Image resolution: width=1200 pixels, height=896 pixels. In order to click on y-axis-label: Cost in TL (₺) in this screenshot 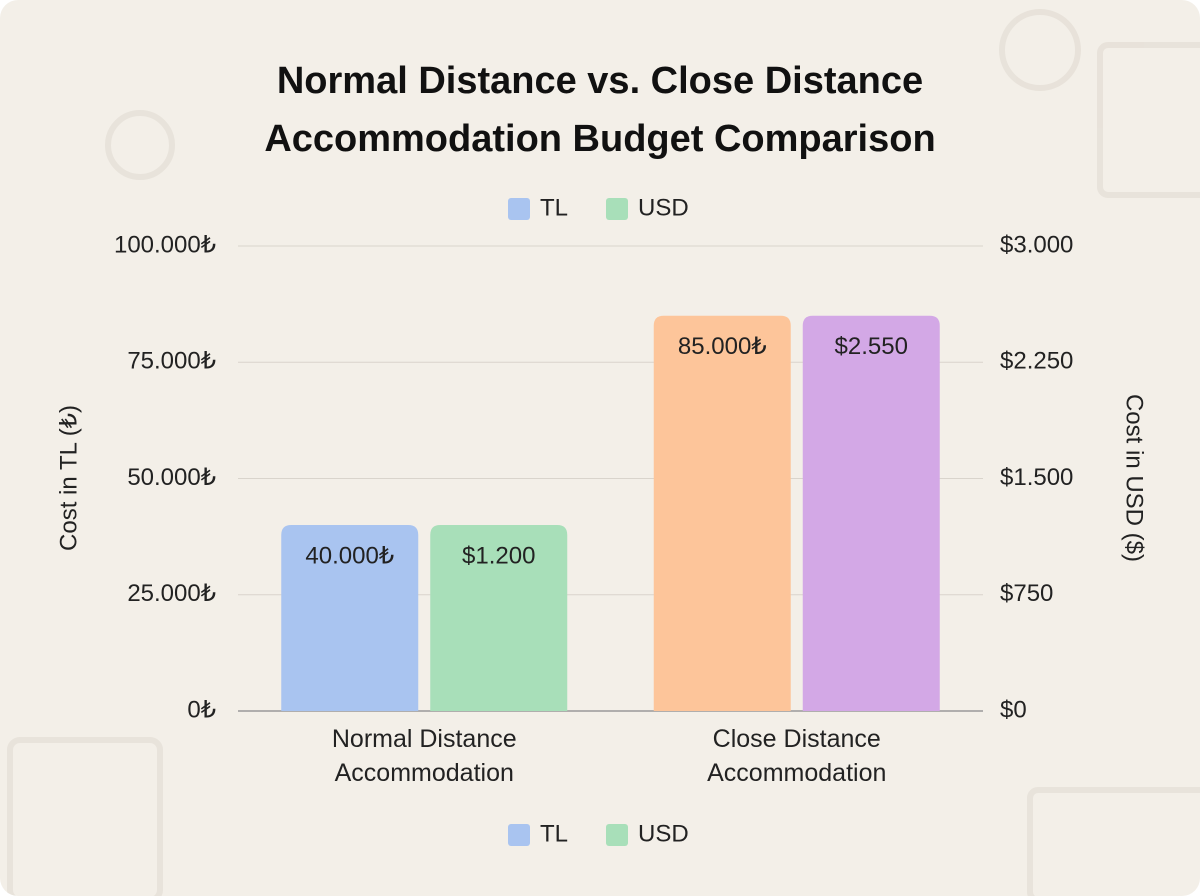, I will do `click(68, 478)`.